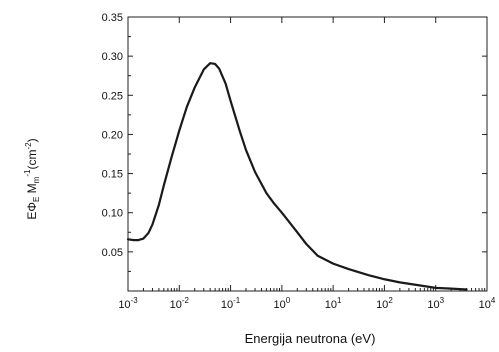  What do you see at coordinates (487, 303) in the screenshot?
I see `x-tick-label: 10⁴` at bounding box center [487, 303].